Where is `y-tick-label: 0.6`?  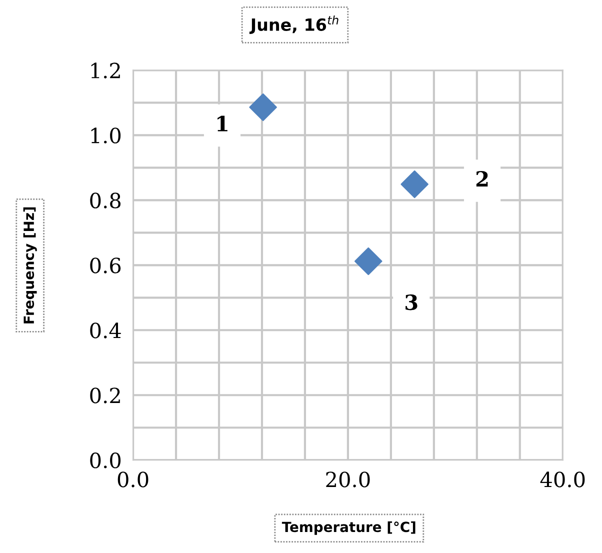
y-tick-label: 0.6 is located at coordinates (105, 266).